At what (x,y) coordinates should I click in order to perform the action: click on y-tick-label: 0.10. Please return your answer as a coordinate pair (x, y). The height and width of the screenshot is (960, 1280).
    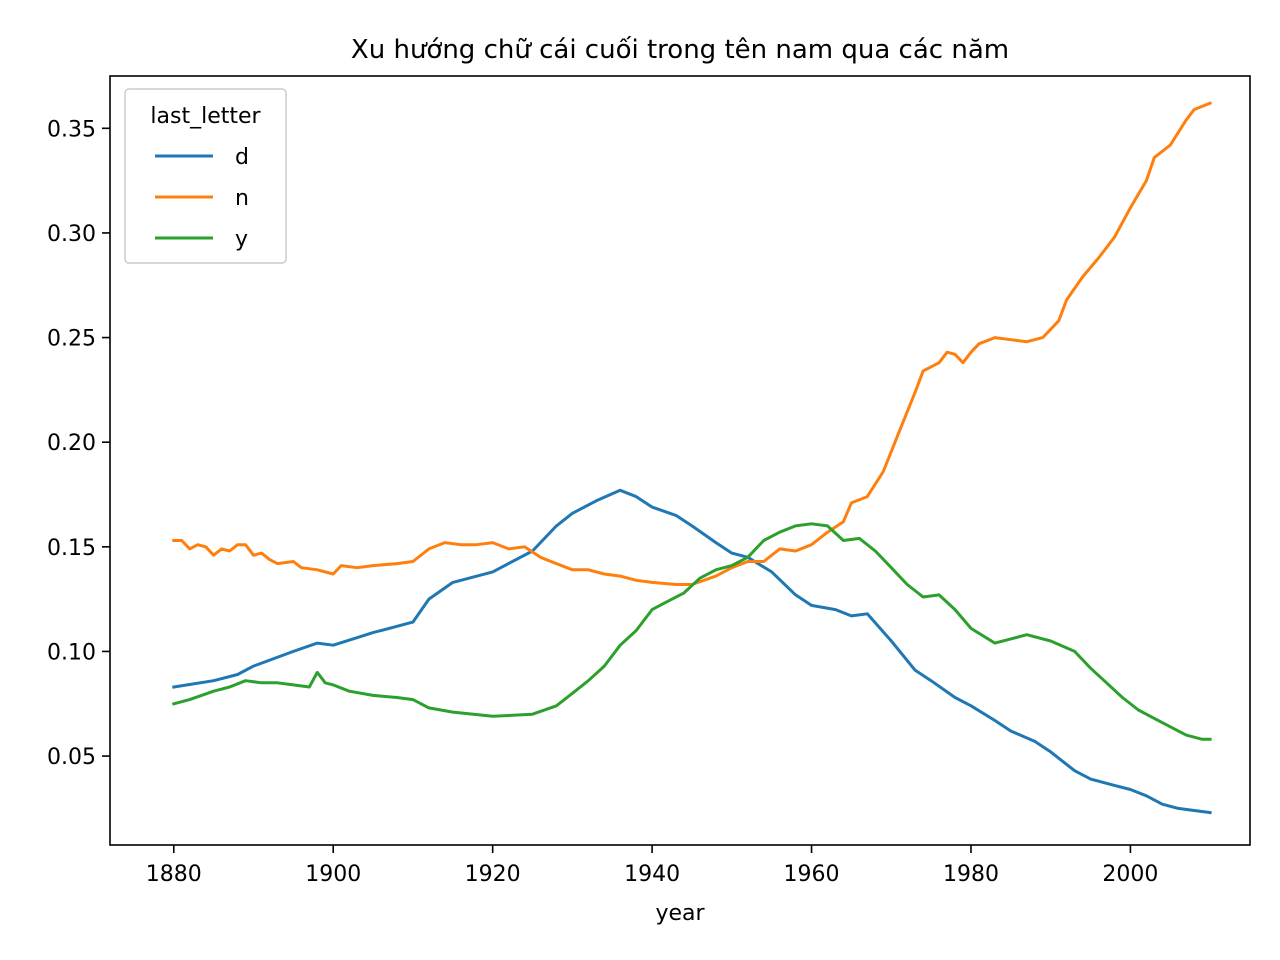
    Looking at the image, I should click on (71, 652).